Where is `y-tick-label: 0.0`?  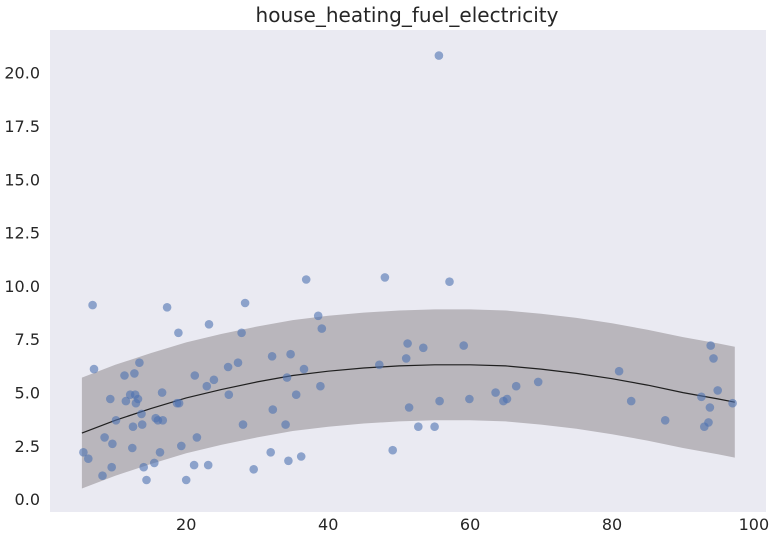 y-tick-label: 0.0 is located at coordinates (27, 499).